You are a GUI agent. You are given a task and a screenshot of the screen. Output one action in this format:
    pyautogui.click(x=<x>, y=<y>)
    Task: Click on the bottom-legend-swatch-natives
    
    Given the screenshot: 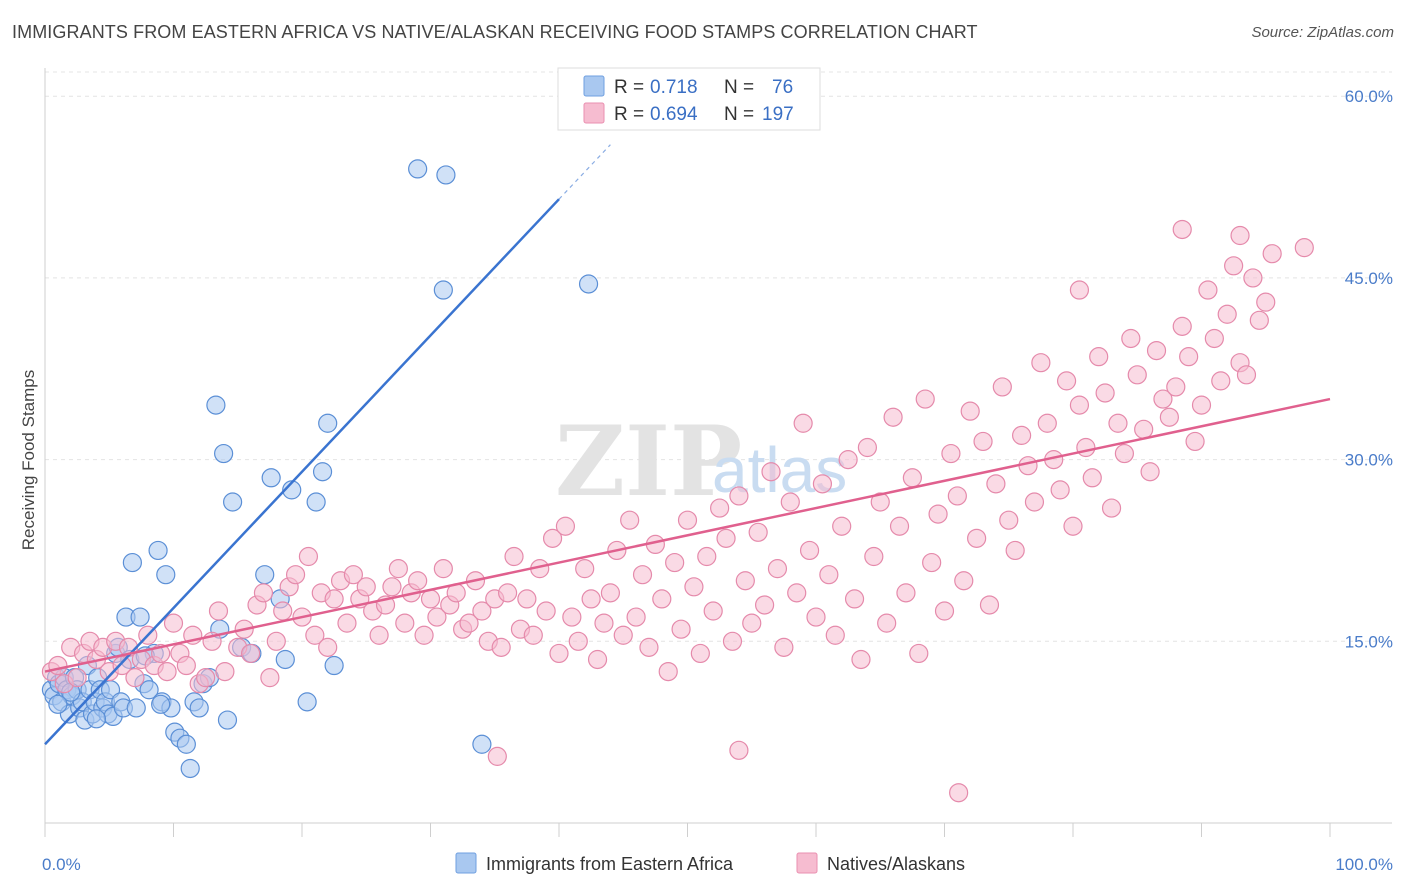 What is the action you would take?
    pyautogui.click(x=807, y=863)
    